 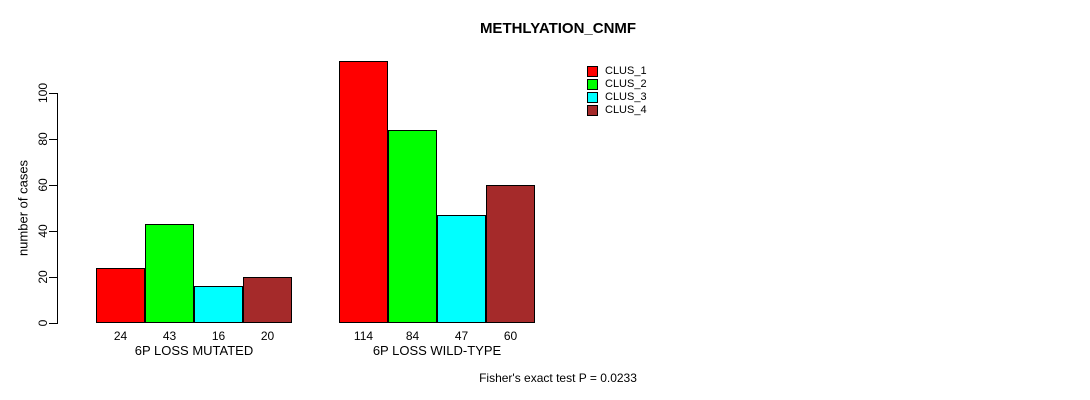 What do you see at coordinates (120, 295) in the screenshot?
I see `bar-clus_1-group1` at bounding box center [120, 295].